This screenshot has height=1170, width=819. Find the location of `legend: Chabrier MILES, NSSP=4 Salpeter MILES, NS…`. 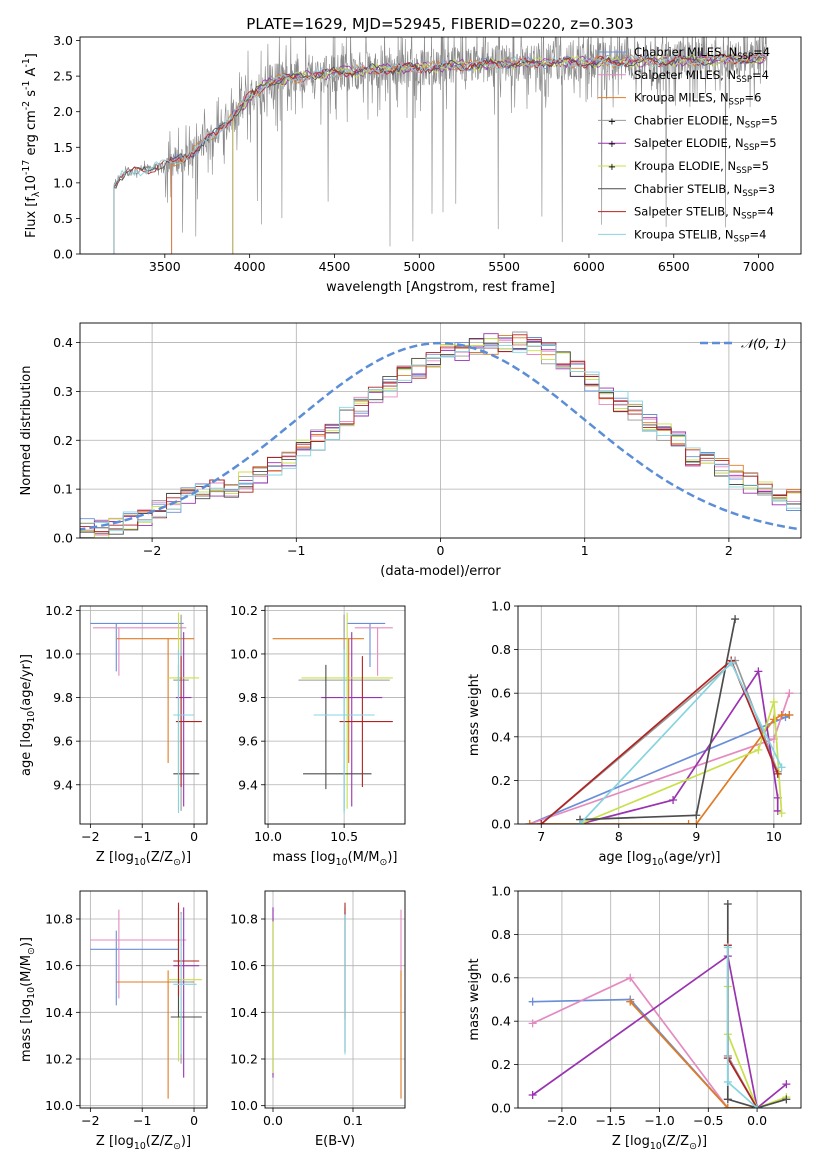

legend: Chabrier MILES, NSSP=4 Salpeter MILES, NS… is located at coordinates (688, 144).